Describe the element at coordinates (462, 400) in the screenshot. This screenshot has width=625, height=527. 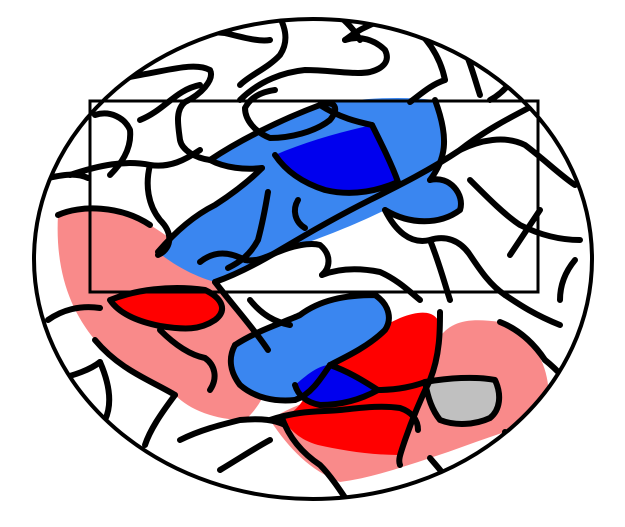
I see `region-red-east` at that location.